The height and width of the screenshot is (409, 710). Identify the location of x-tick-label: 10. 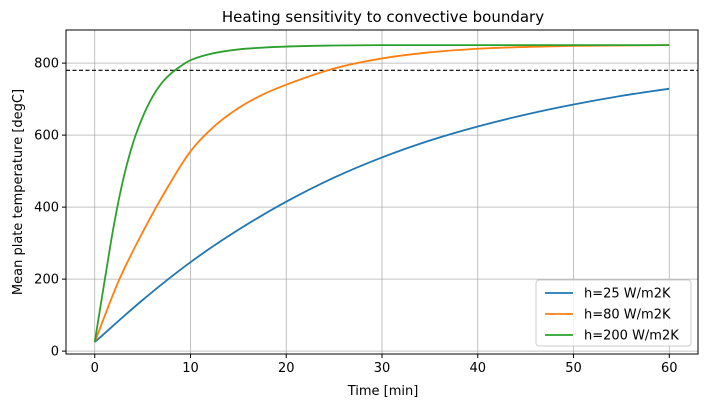
(190, 368).